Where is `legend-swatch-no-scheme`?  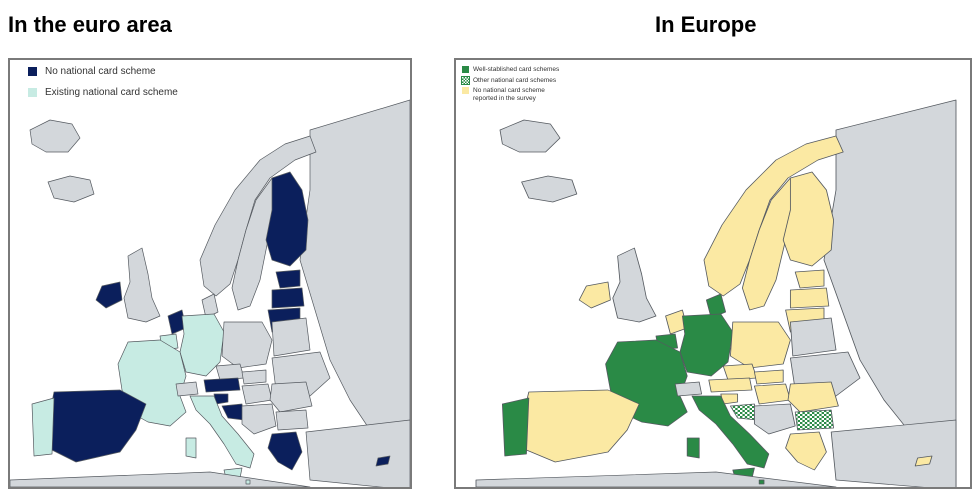 legend-swatch-no-scheme is located at coordinates (32, 71).